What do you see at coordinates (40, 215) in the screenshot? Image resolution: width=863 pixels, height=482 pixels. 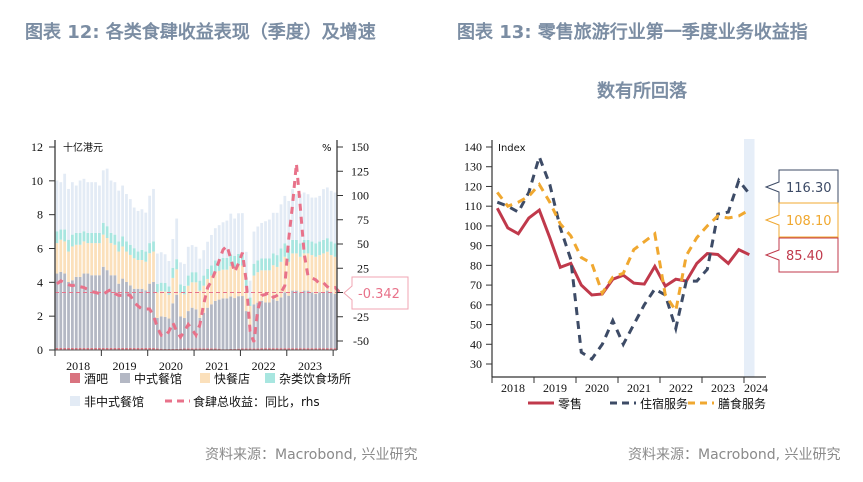 I see `y-tick-label: 8` at bounding box center [40, 215].